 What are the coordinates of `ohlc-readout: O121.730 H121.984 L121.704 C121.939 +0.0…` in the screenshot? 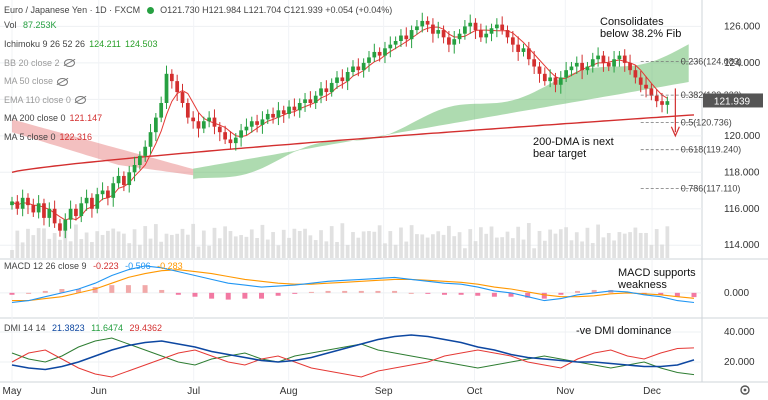 It's located at (276, 10).